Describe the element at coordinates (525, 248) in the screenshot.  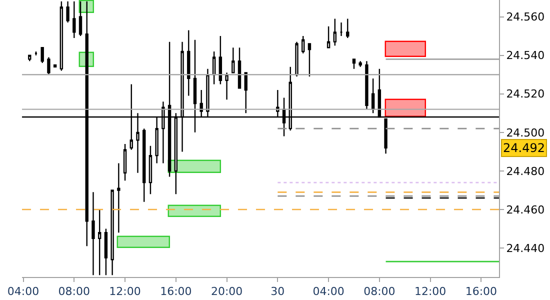
I see `y-tick-label: 24.440` at that location.